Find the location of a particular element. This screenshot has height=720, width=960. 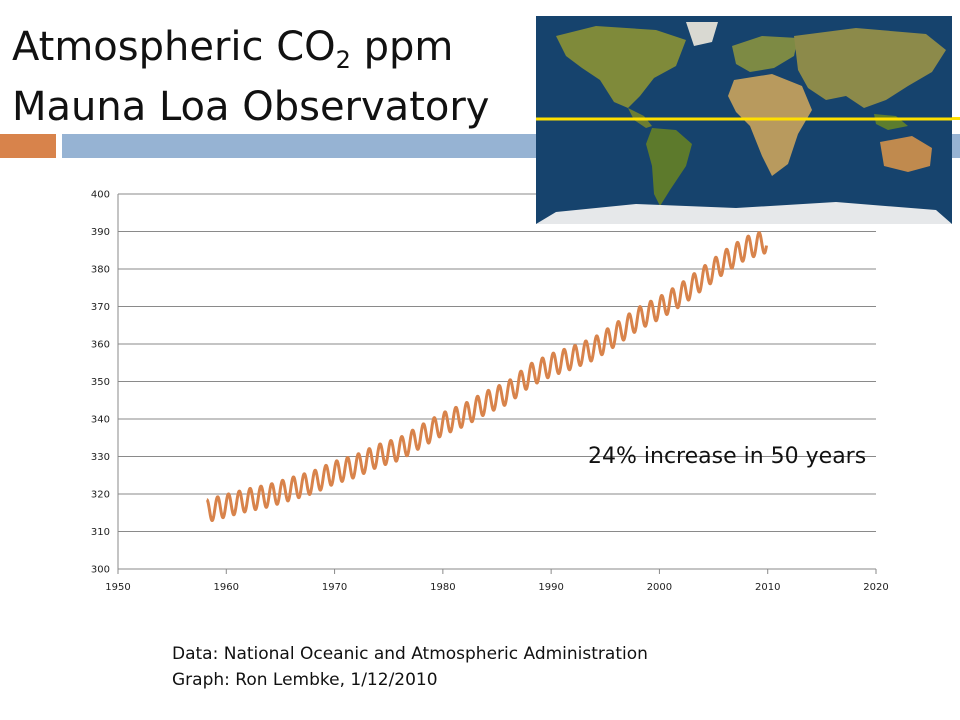

y-tick-label: 300 is located at coordinates (100, 570).